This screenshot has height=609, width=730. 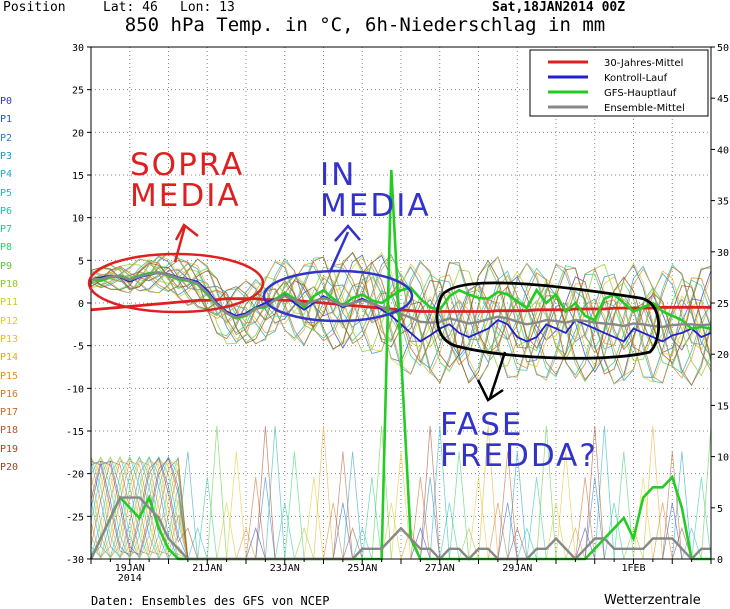 What do you see at coordinates (9, 284) in the screenshot?
I see `member-label-p10: P10` at bounding box center [9, 284].